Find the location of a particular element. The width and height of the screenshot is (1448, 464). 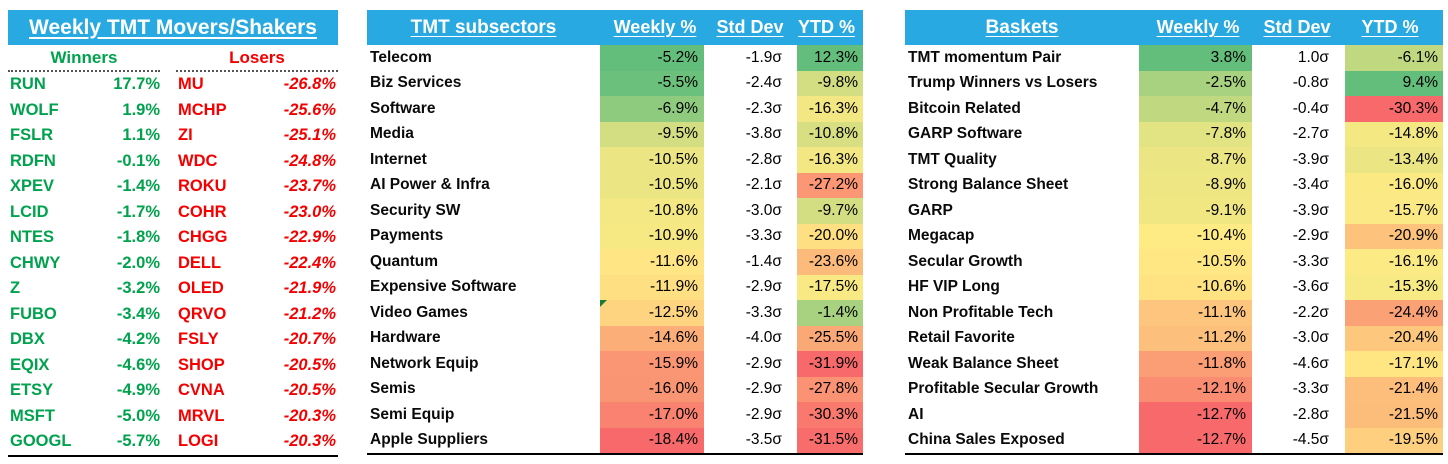

table-row: Hardware -14.6% -4.0σ -25.5% is located at coordinates (615, 338).